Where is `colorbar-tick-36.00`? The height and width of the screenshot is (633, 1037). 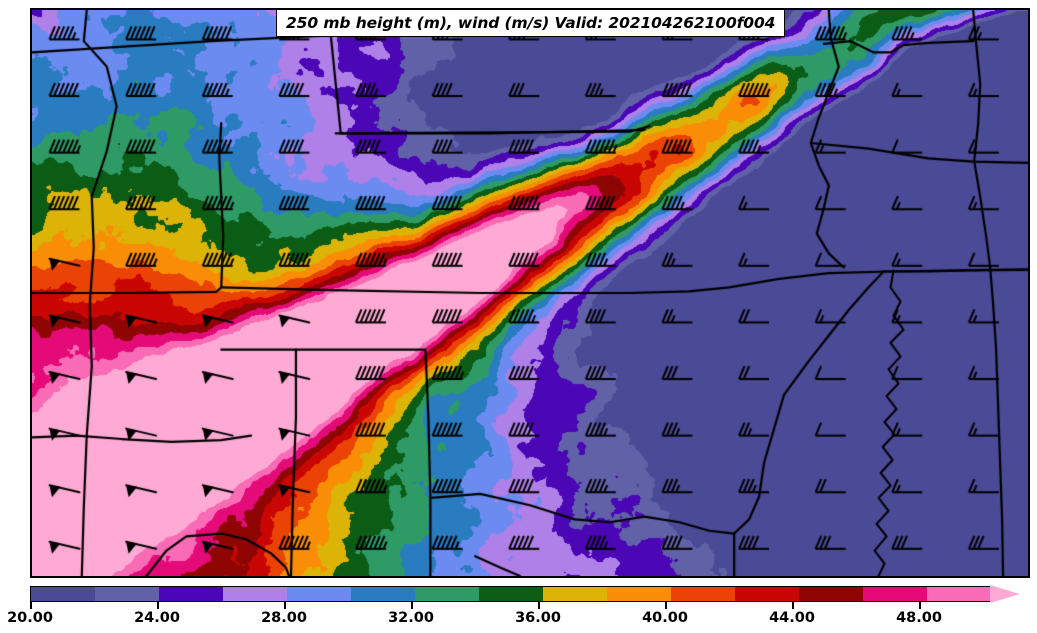 colorbar-tick-36.00 is located at coordinates (539, 605).